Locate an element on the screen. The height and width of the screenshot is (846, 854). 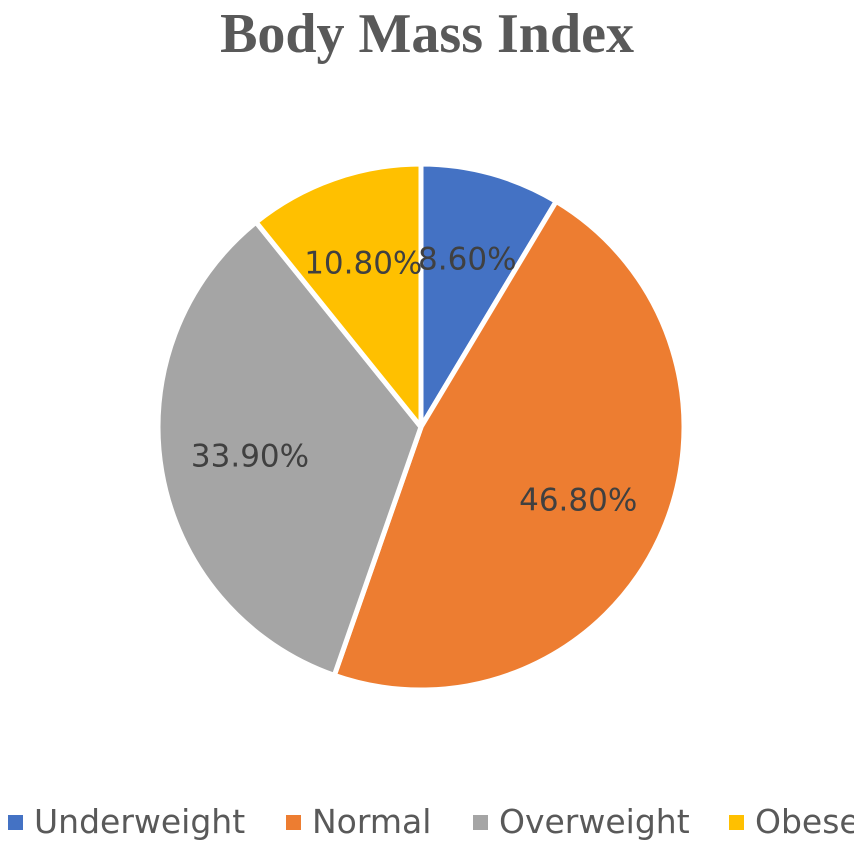
pie-slice-obese is located at coordinates (338, 295).